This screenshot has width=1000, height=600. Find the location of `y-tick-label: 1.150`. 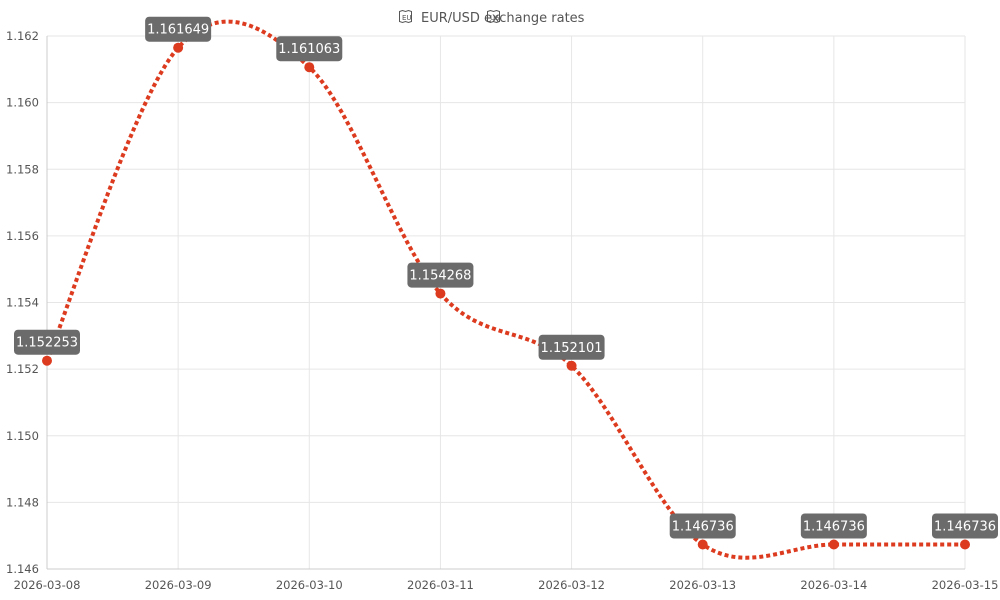

y-tick-label: 1.150 is located at coordinates (22, 436).